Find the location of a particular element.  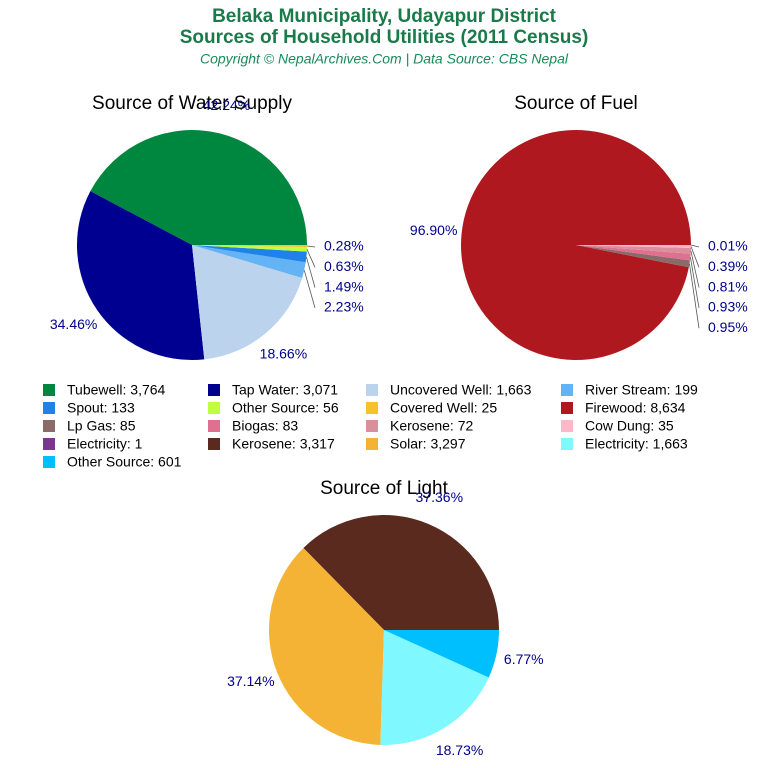

legend-label: Tap Water: 3,071 is located at coordinates (285, 390).